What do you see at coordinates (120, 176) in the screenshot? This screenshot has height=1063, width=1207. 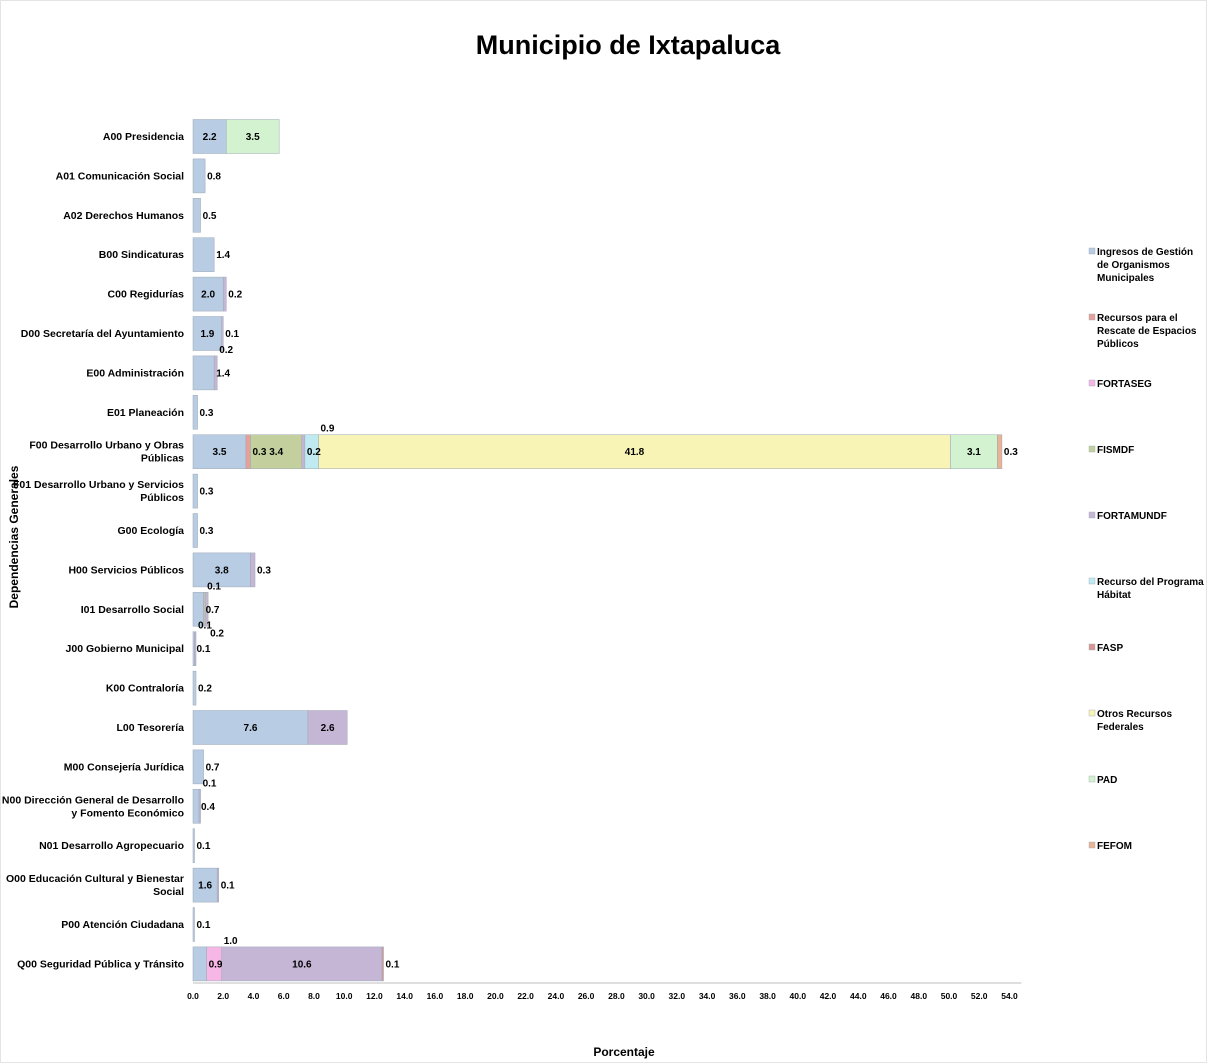 I see `category-label-a01-comunicacion-social: A01 Comunicación Social` at bounding box center [120, 176].